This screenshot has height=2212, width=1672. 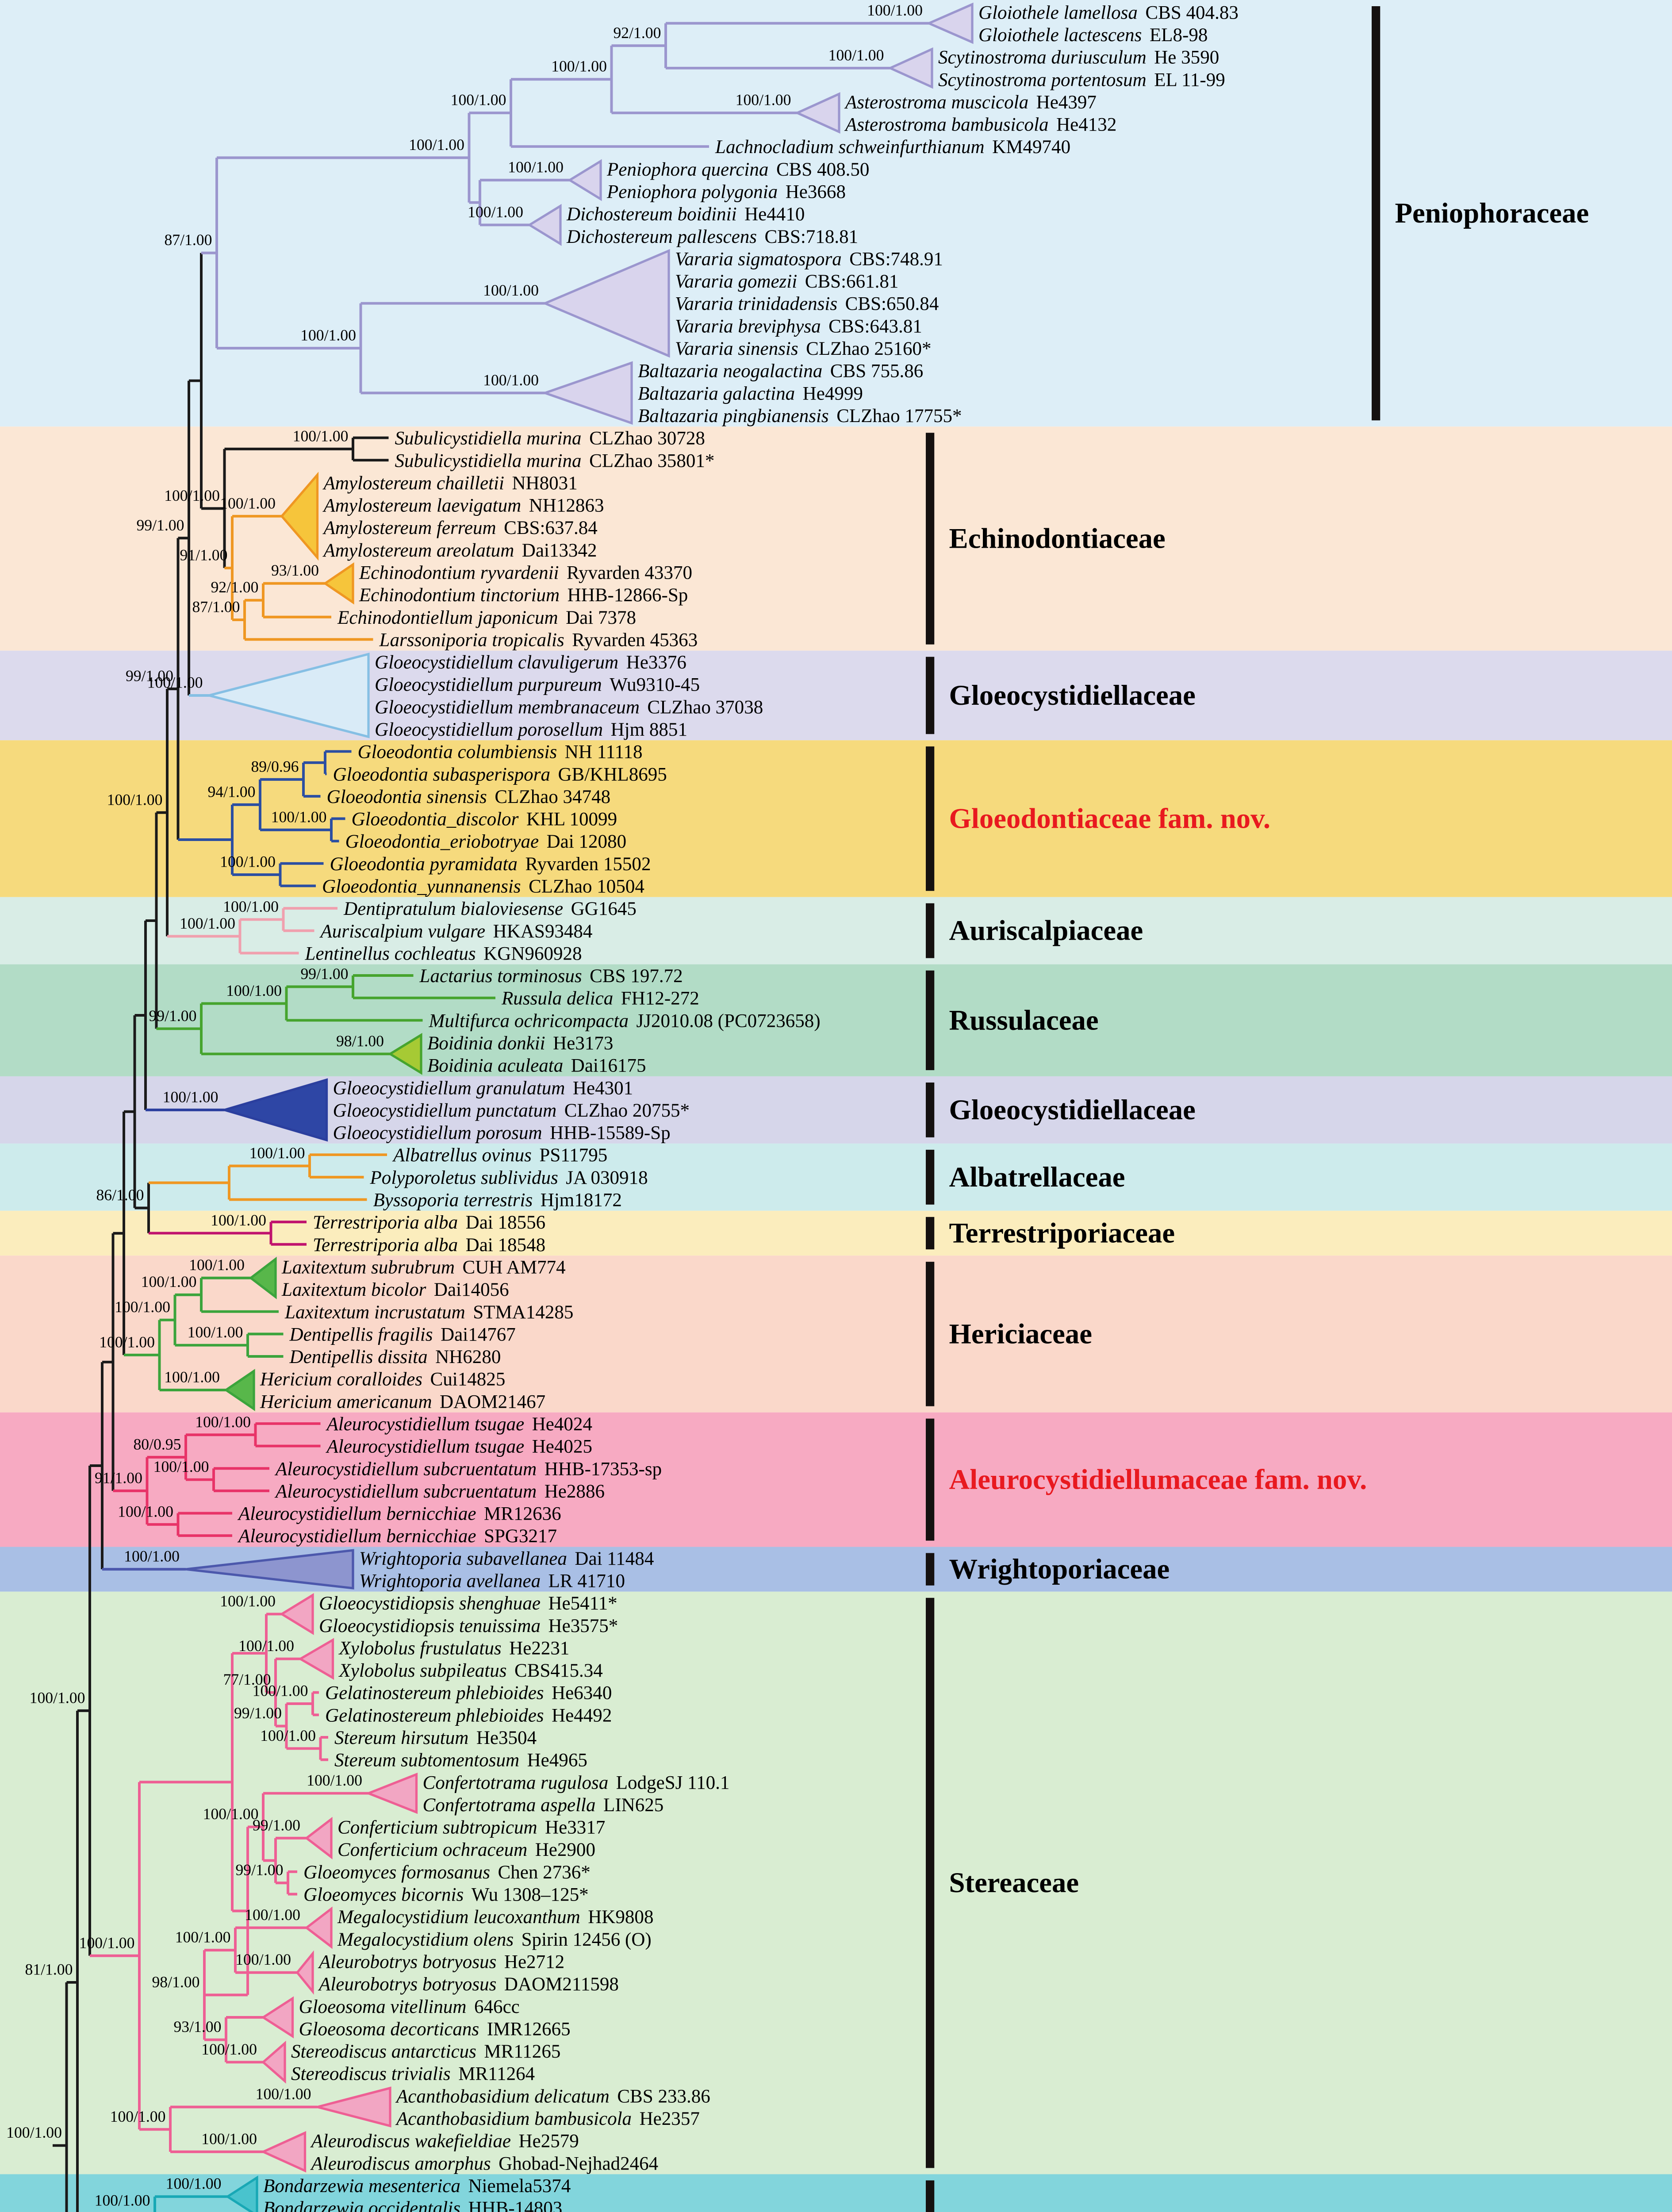 I want to click on taxon-label: Stereum hirsutum He3504, so click(x=435, y=1738).